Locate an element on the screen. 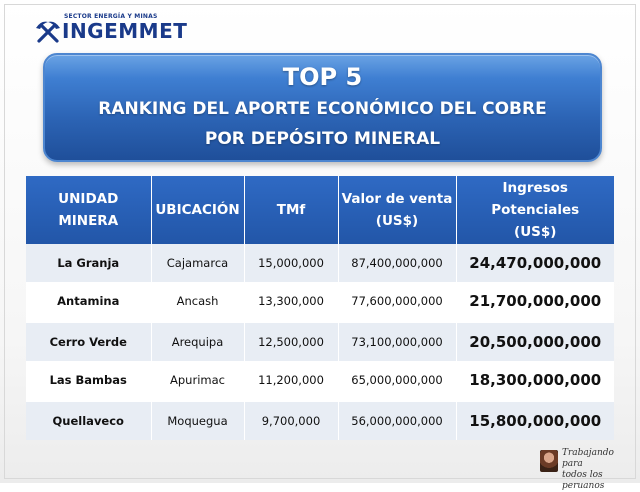  cell-ingresos: 21,700,000,000 is located at coordinates (535, 302).